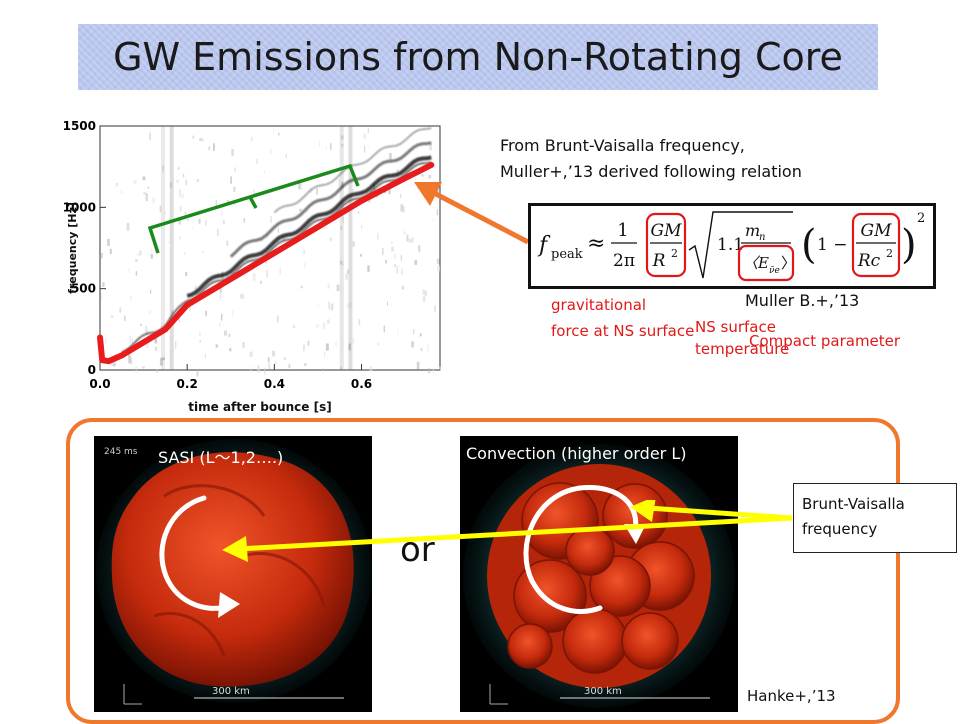 The width and height of the screenshot is (960, 724). What do you see at coordinates (72, 248) in the screenshot?
I see `y-axis-label: frequency [Hz]` at bounding box center [72, 248].